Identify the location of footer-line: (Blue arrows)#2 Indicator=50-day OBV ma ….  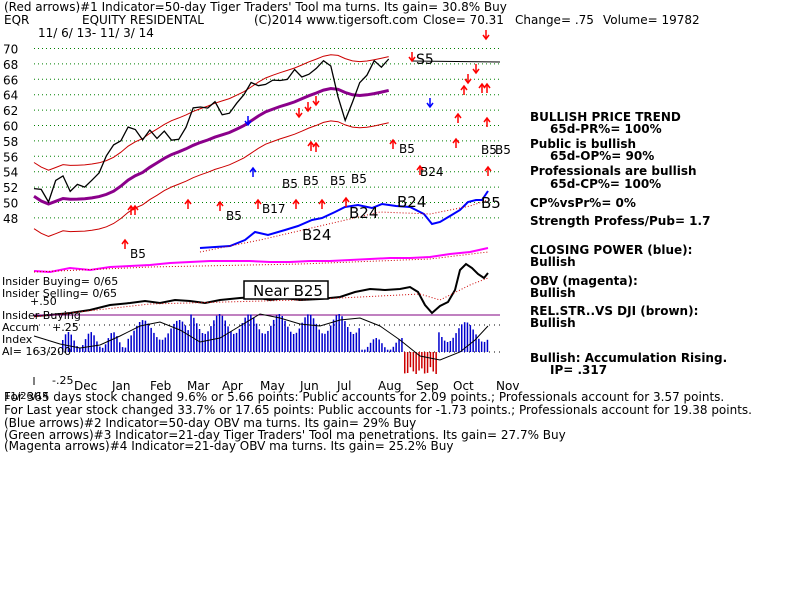
(210, 423).